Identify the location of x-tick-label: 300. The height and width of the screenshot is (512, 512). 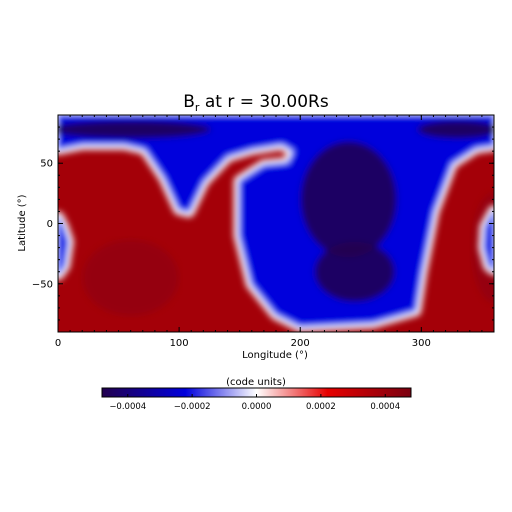
(421, 343).